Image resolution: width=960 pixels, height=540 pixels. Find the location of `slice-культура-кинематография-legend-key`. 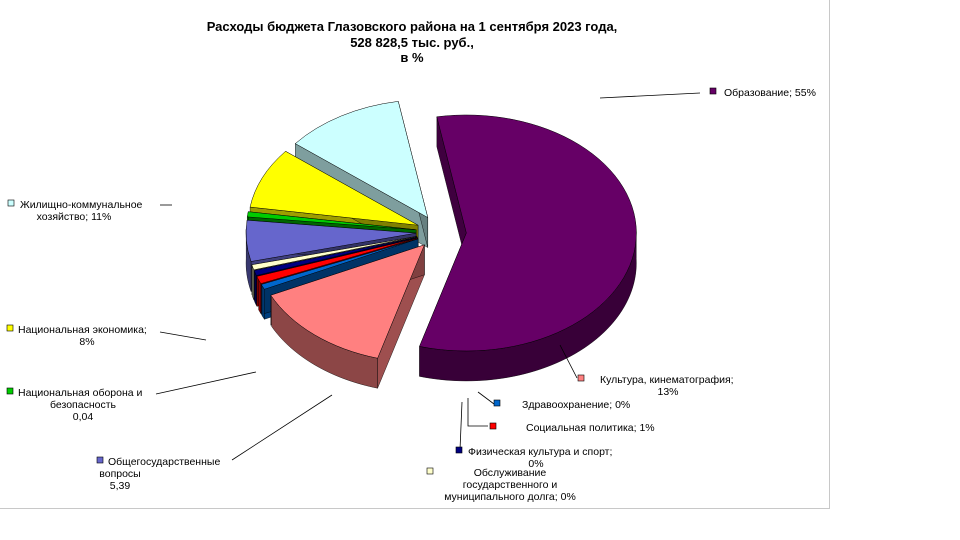

slice-культура-кинематография-legend-key is located at coordinates (581, 378).